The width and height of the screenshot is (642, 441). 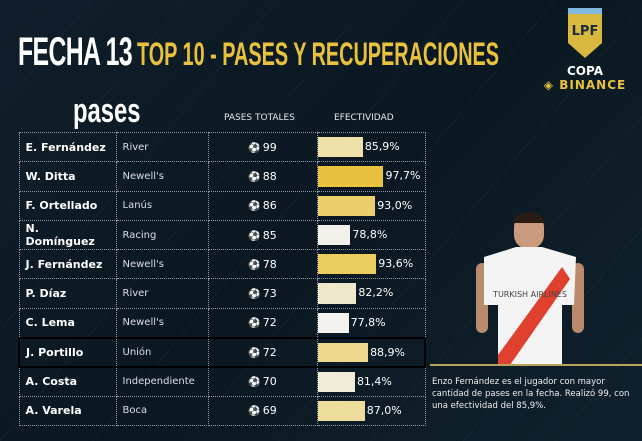 What do you see at coordinates (384, 410) in the screenshot?
I see `efectividad-value: 87,0%` at bounding box center [384, 410].